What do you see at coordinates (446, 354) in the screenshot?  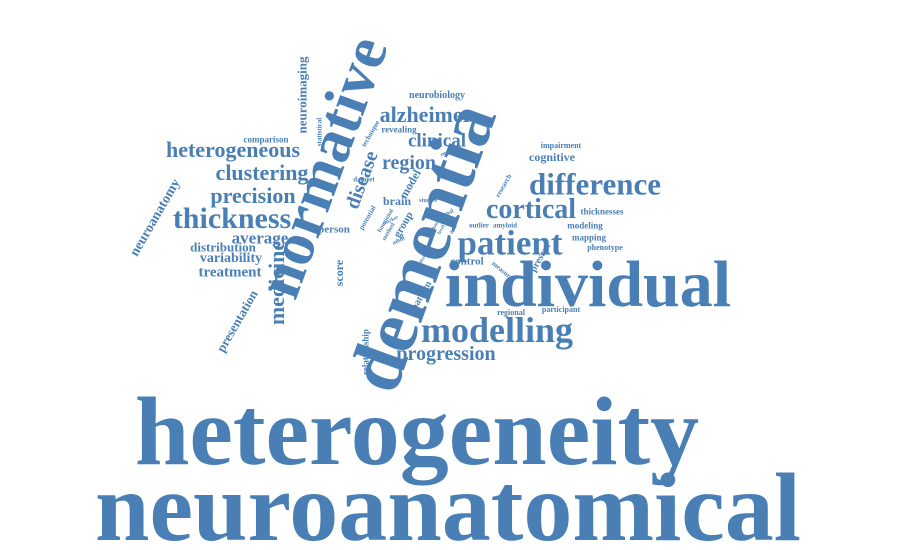 I see `word-progression: progression` at bounding box center [446, 354].